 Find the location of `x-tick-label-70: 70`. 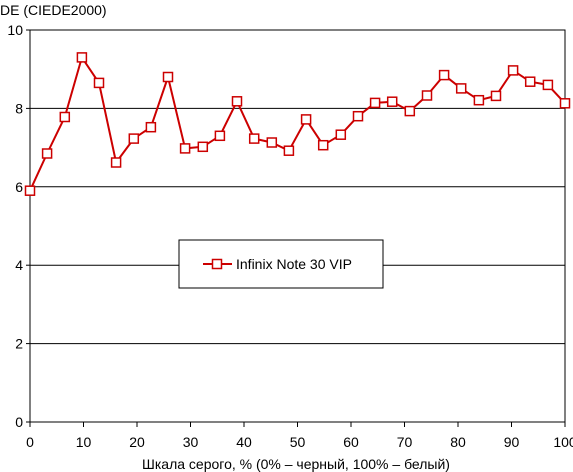

x-tick-label-70: 70 is located at coordinates (405, 442).